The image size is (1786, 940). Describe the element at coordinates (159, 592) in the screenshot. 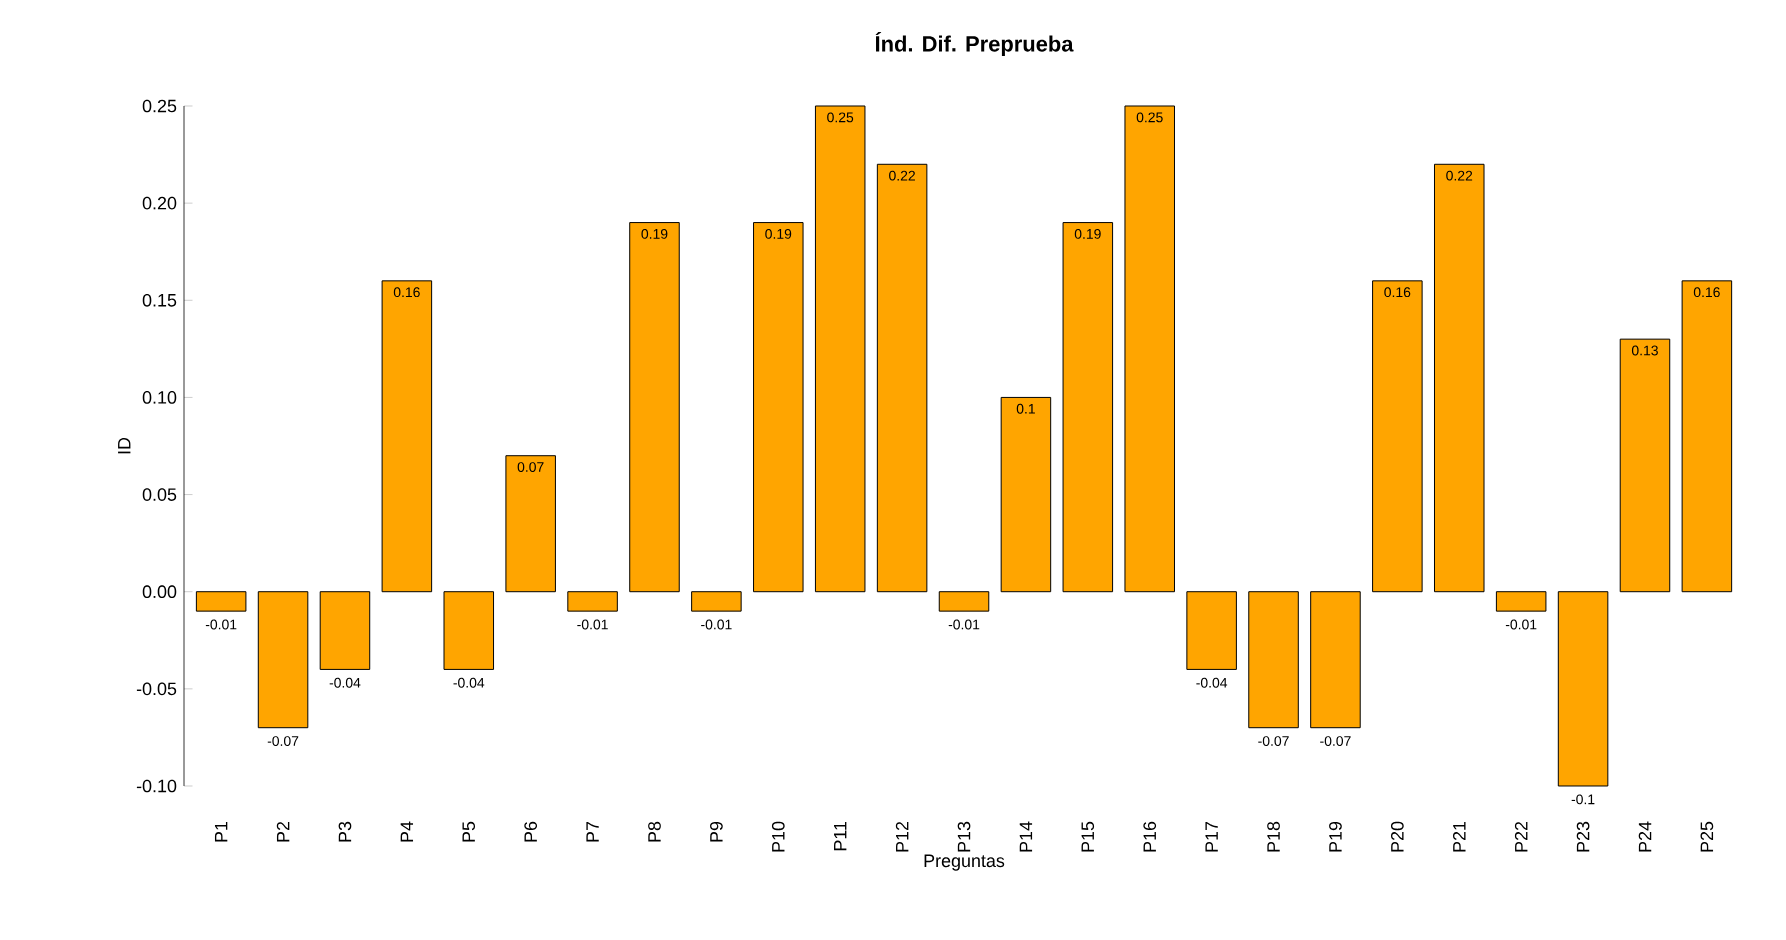

I see `y-tick-label: 0.00` at that location.